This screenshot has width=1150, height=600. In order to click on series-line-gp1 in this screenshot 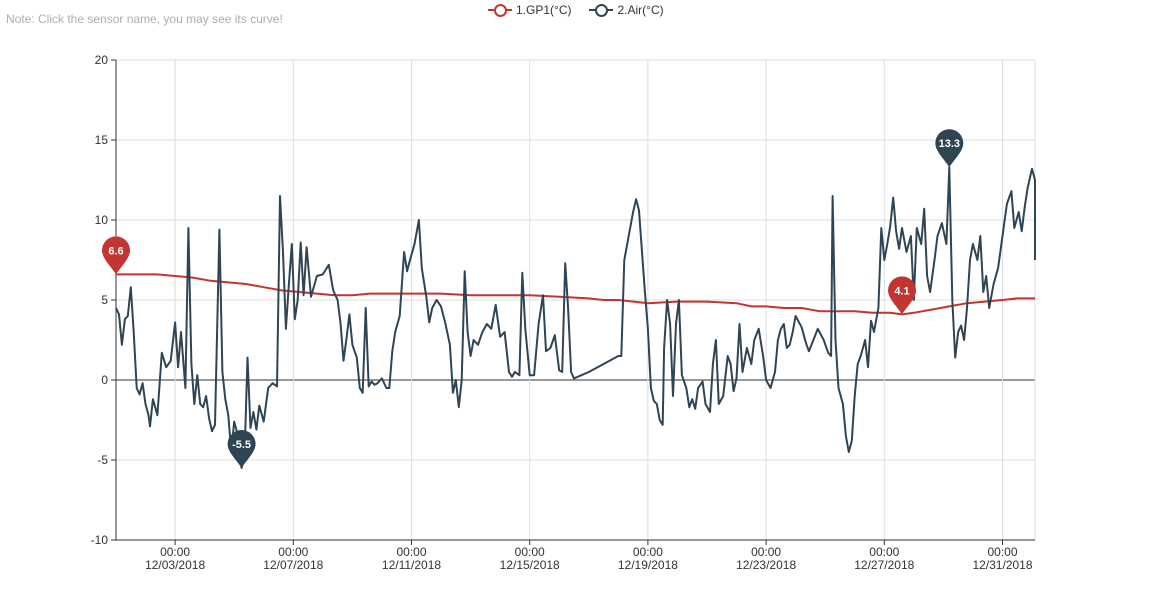, I will do `click(575, 294)`.